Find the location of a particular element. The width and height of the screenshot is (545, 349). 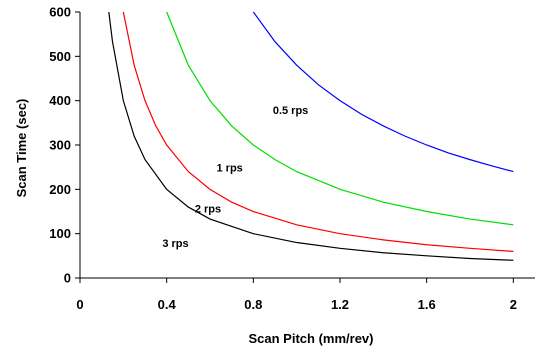

y-tick-label: 500 is located at coordinates (60, 56).